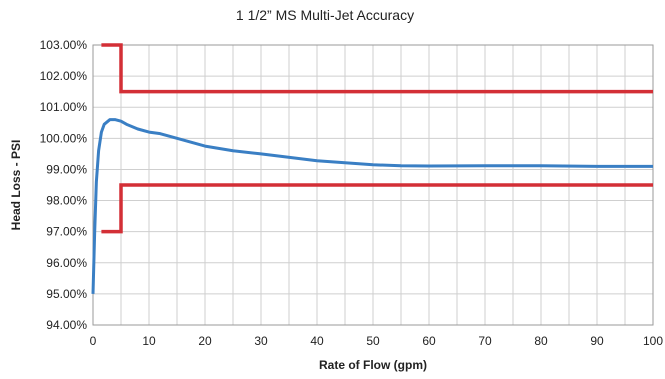 This screenshot has width=665, height=379. Describe the element at coordinates (66, 169) in the screenshot. I see `y-tick-label: 99.00%` at that location.